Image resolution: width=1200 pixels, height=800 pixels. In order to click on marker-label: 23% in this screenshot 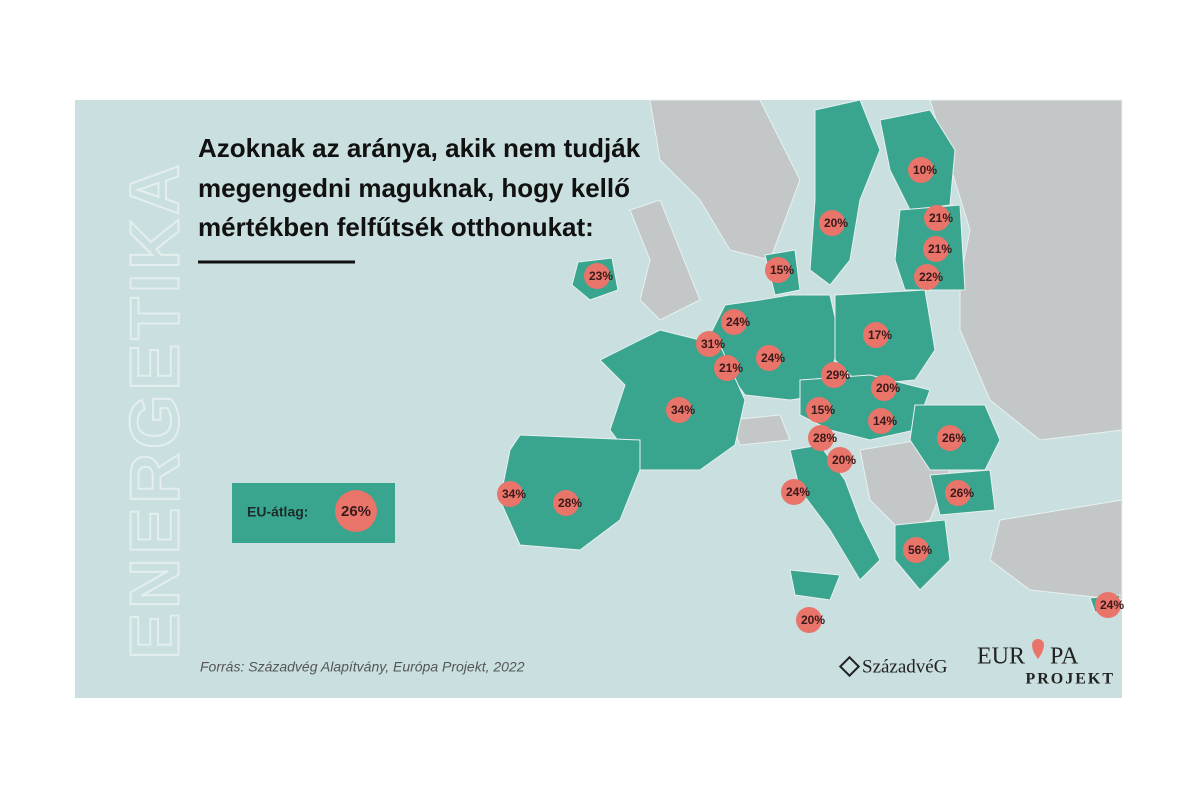, I will do `click(601, 276)`.